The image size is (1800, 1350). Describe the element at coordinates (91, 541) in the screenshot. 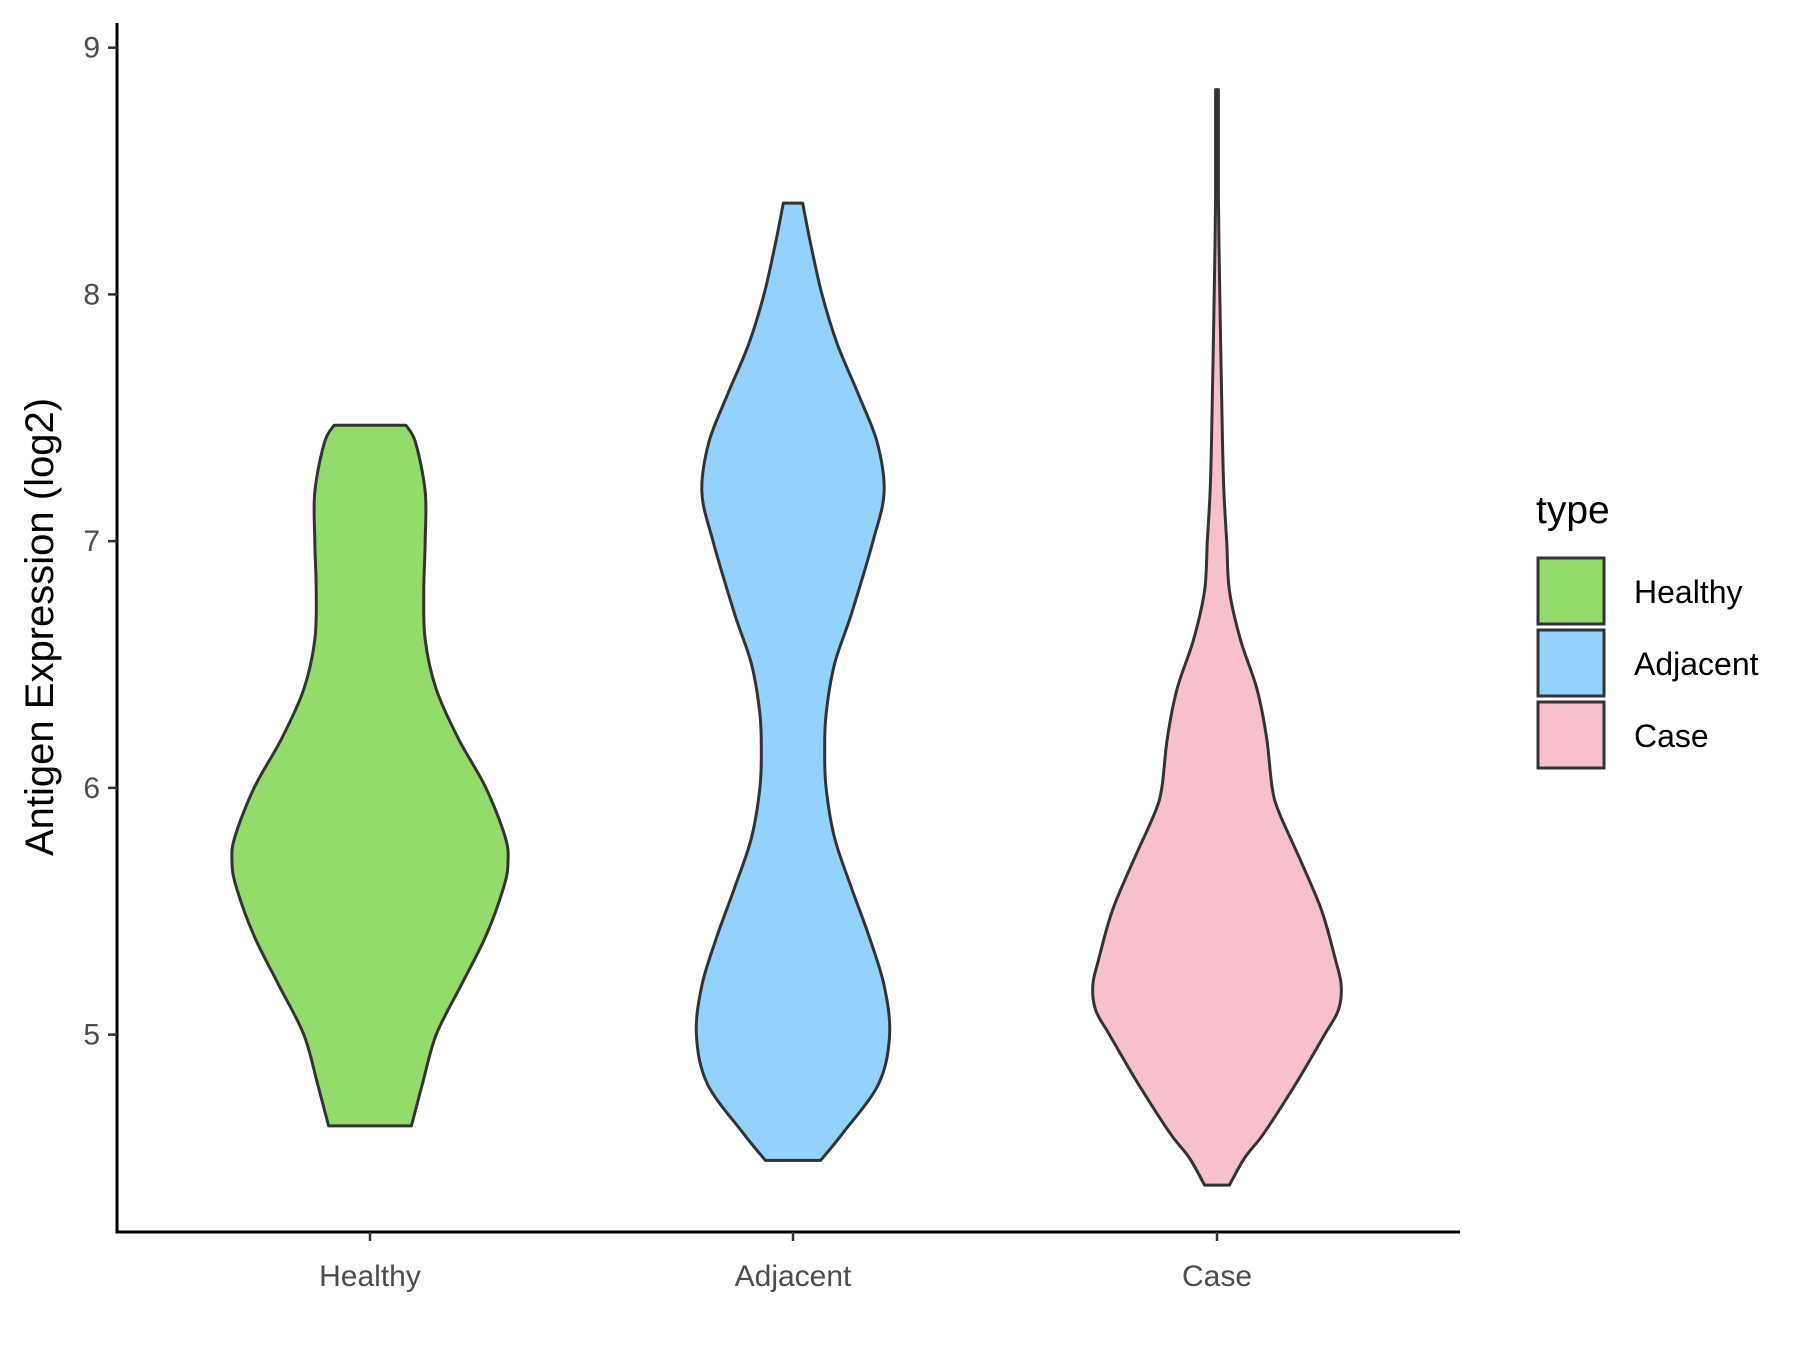

I see `y-tick-label: 7` at that location.